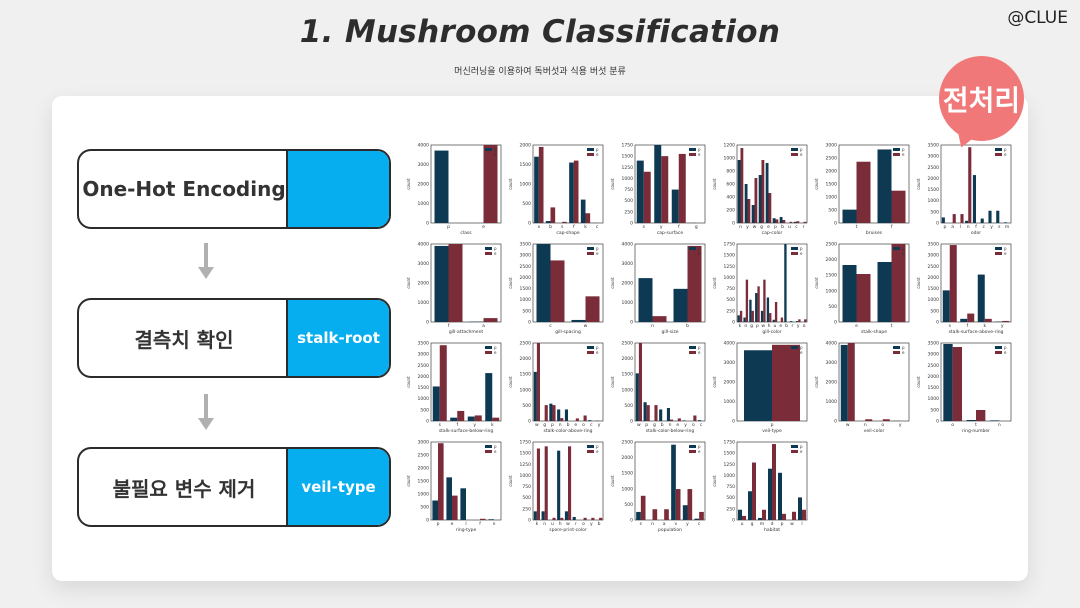 The width and height of the screenshot is (1080, 608). What do you see at coordinates (658, 290) in the screenshot?
I see `countplot-gill-size: 4000 3000 2000 1000 0 count n b p e gill-size` at bounding box center [658, 290].